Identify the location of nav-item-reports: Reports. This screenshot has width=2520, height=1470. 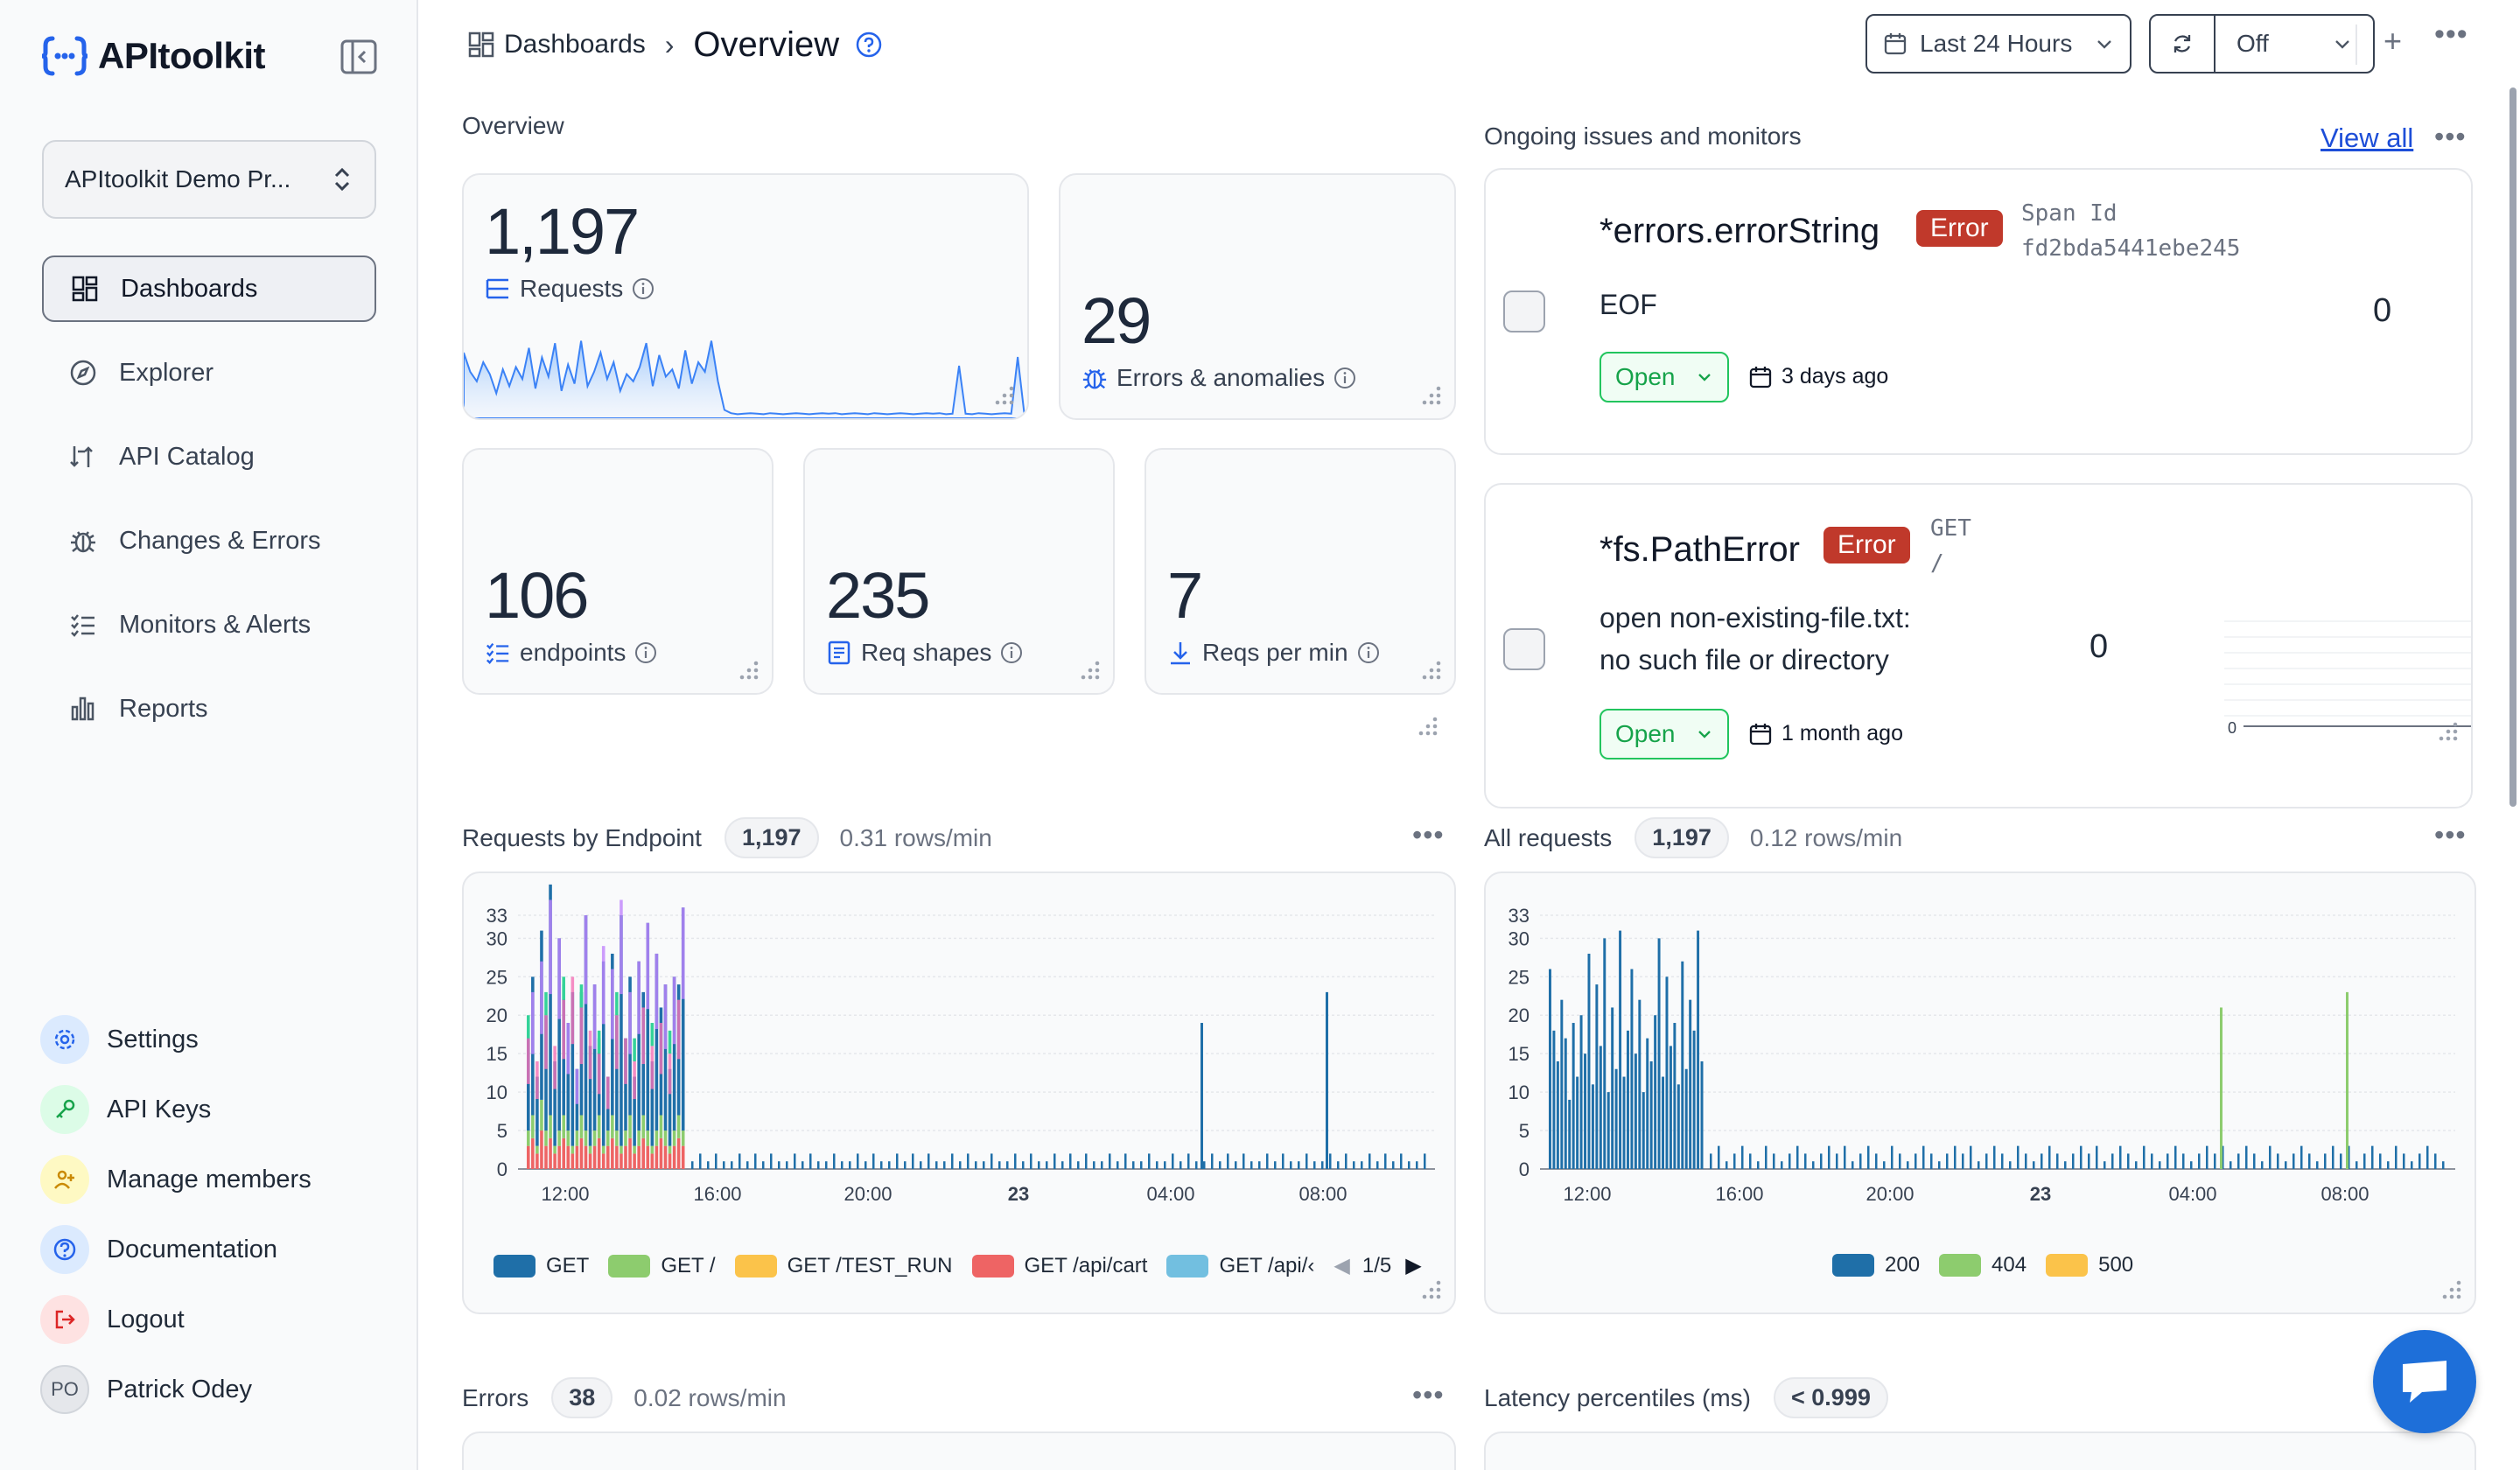
(209, 709).